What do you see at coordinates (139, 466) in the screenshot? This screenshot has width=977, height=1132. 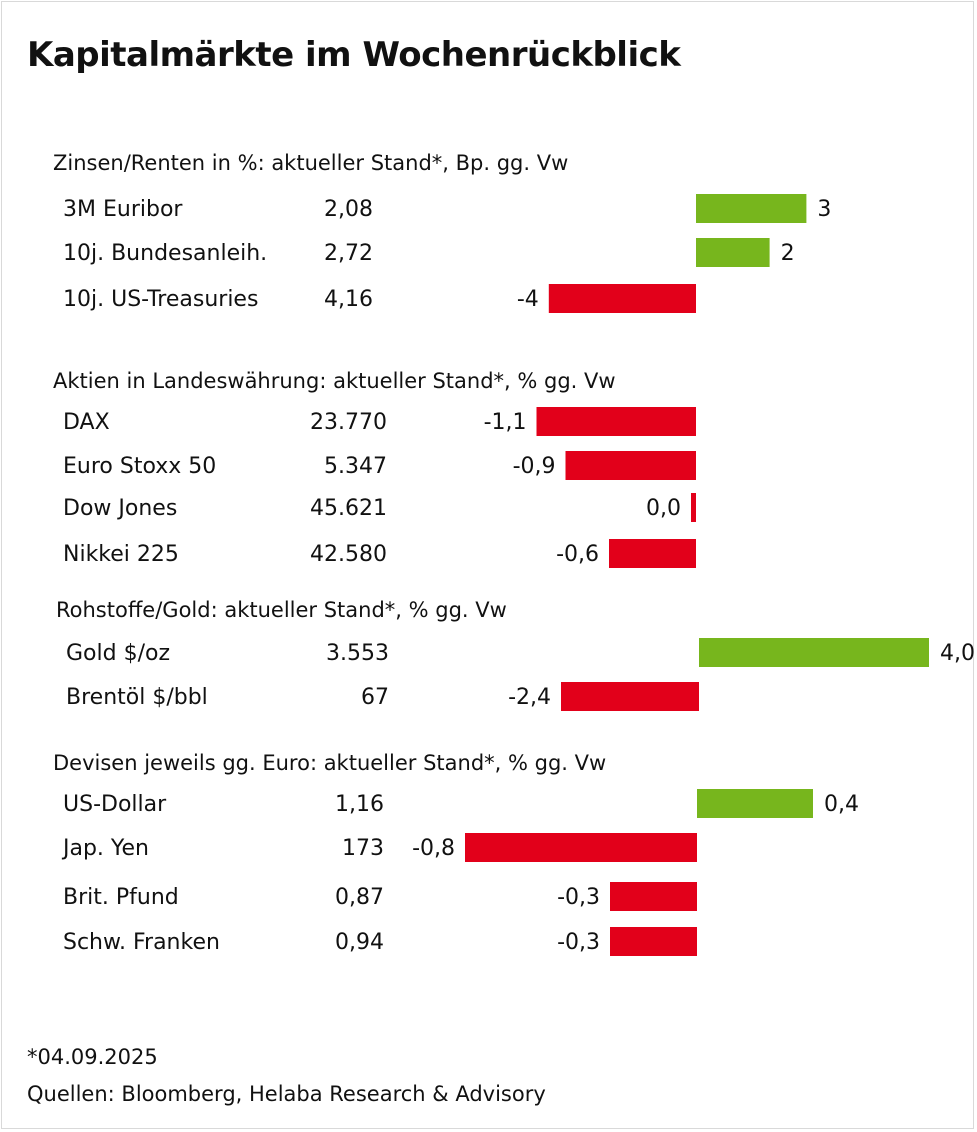 I see `row-label: Euro Stoxx 50` at bounding box center [139, 466].